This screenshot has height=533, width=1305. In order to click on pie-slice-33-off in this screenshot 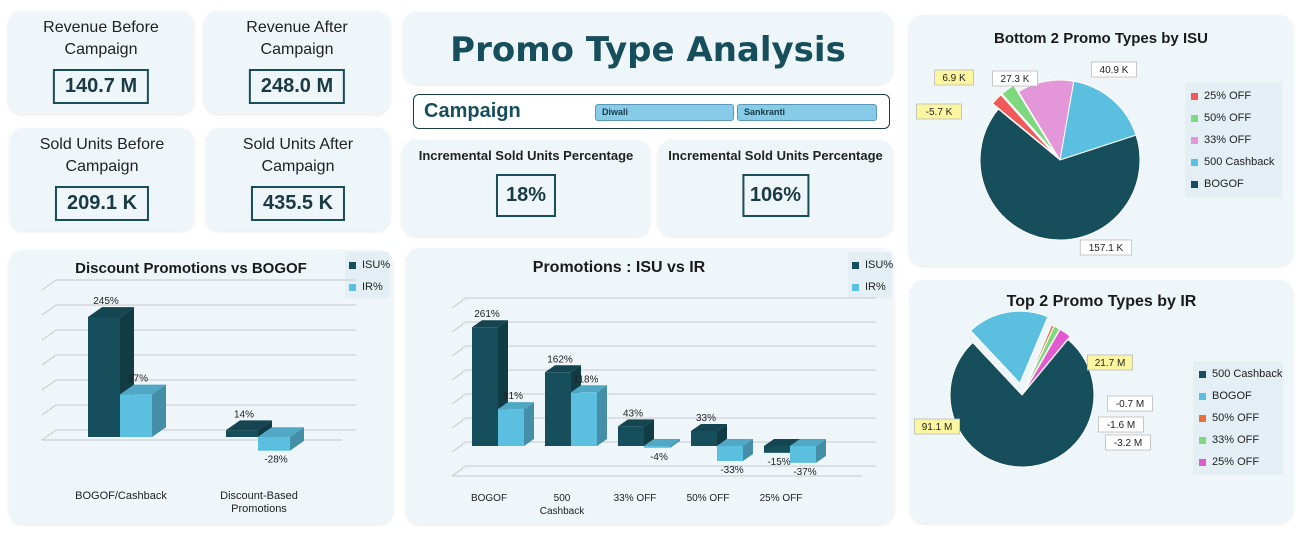, I will do `click(1042, 358)`.